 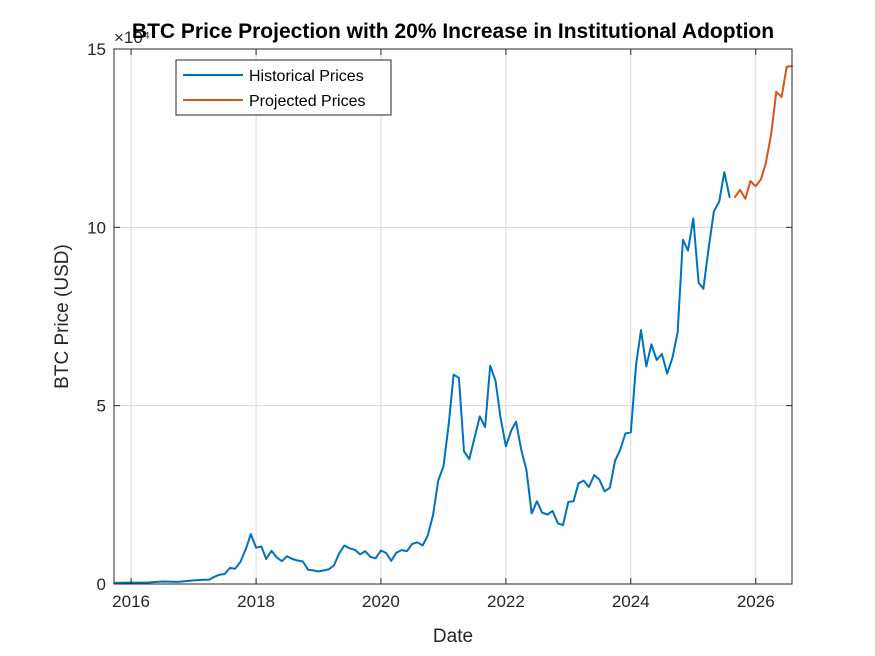 I want to click on y-tick-label: 5, so click(x=101, y=406).